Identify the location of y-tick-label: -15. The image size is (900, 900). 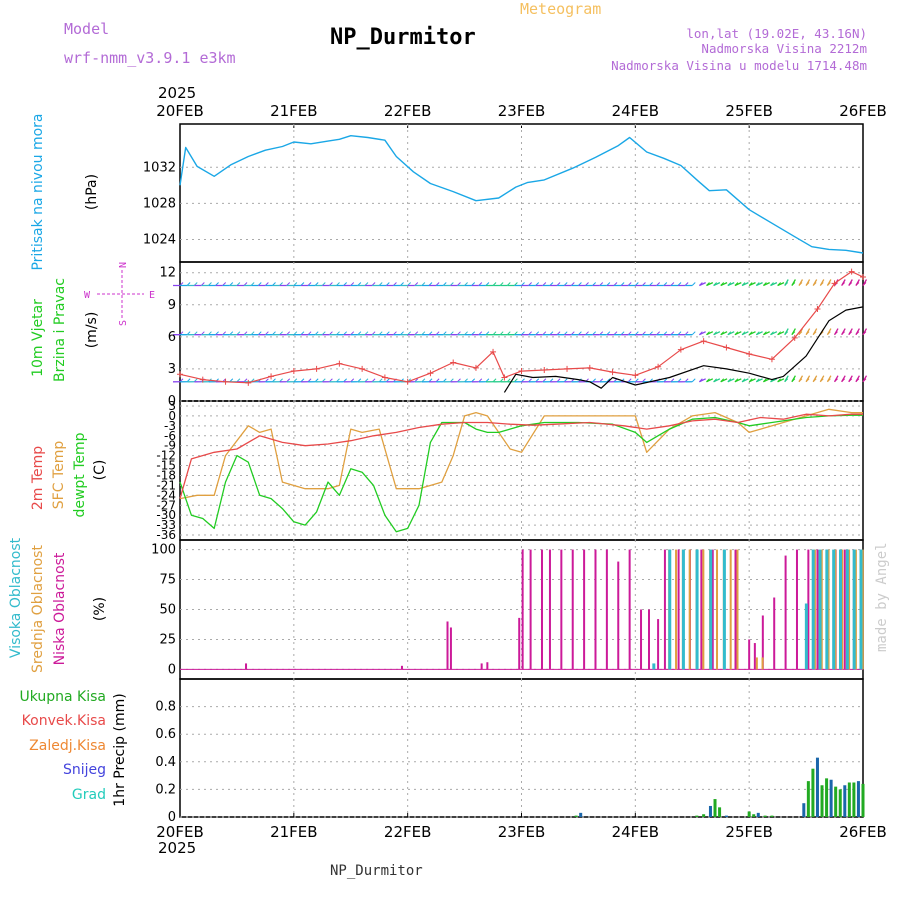
(166, 466).